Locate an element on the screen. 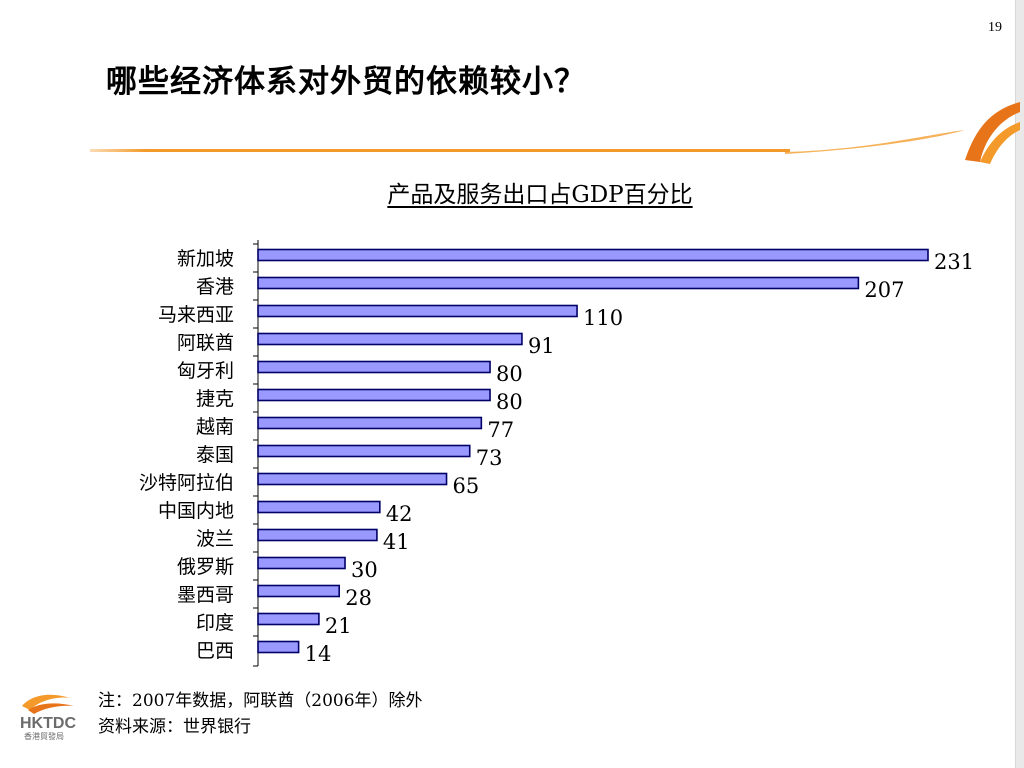  hktdc-logo: HKTDC 香港貿發局 is located at coordinates (48, 717).